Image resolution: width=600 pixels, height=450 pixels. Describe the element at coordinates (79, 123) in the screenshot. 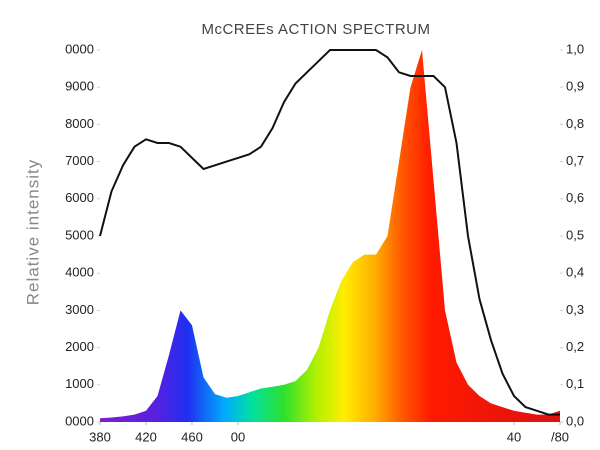

I see `y-tick-label: 8000` at that location.